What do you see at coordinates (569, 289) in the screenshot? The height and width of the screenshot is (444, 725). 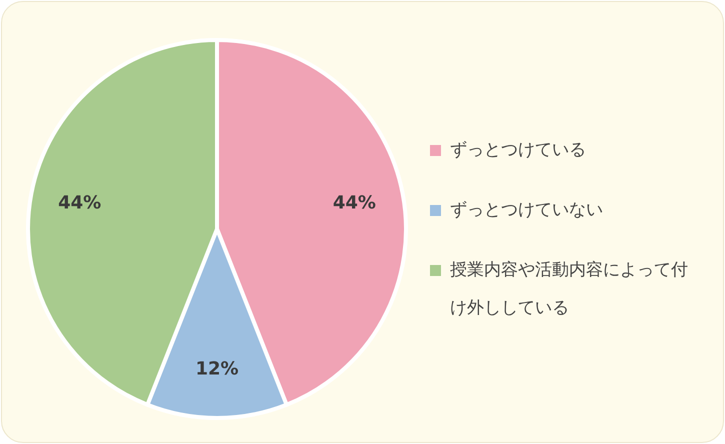 I see `legend-label: 授業内容や活動内容によって付け外ししている` at bounding box center [569, 289].